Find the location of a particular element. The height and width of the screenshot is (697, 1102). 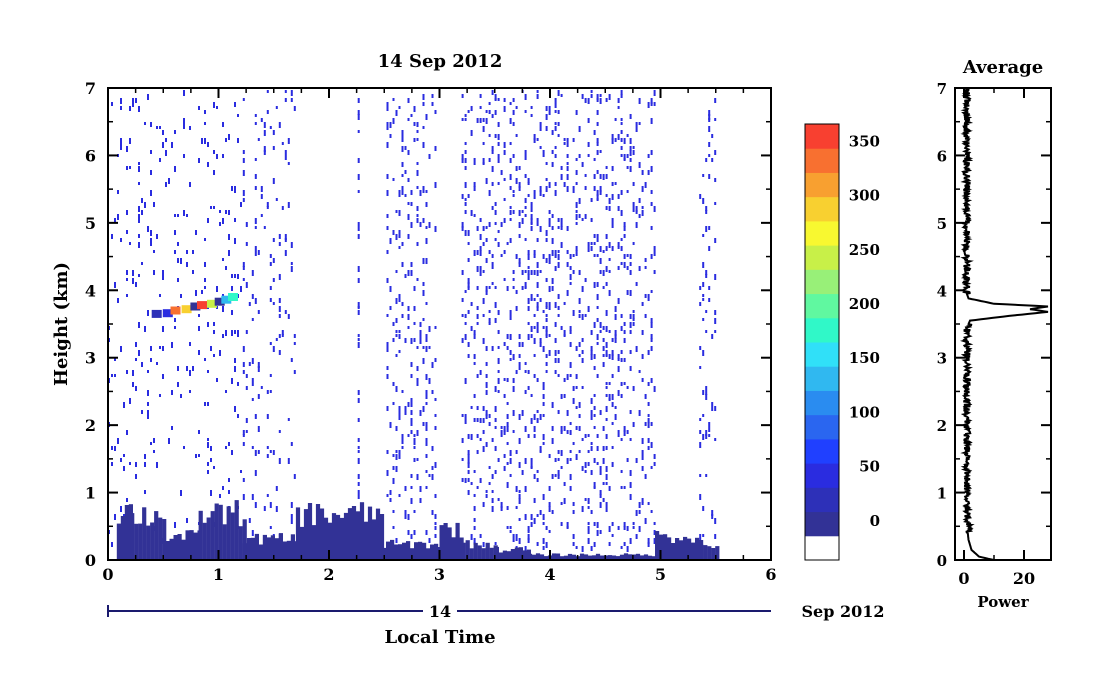

average-x-axis-label: Power is located at coordinates (1003, 602).